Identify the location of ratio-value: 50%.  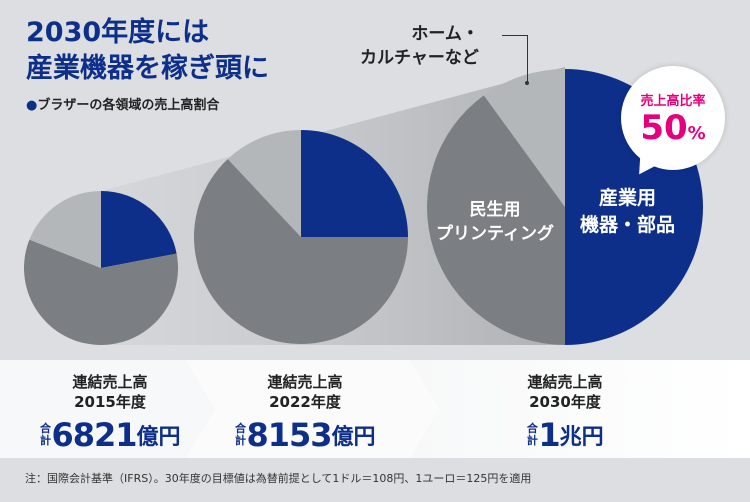
(673, 131).